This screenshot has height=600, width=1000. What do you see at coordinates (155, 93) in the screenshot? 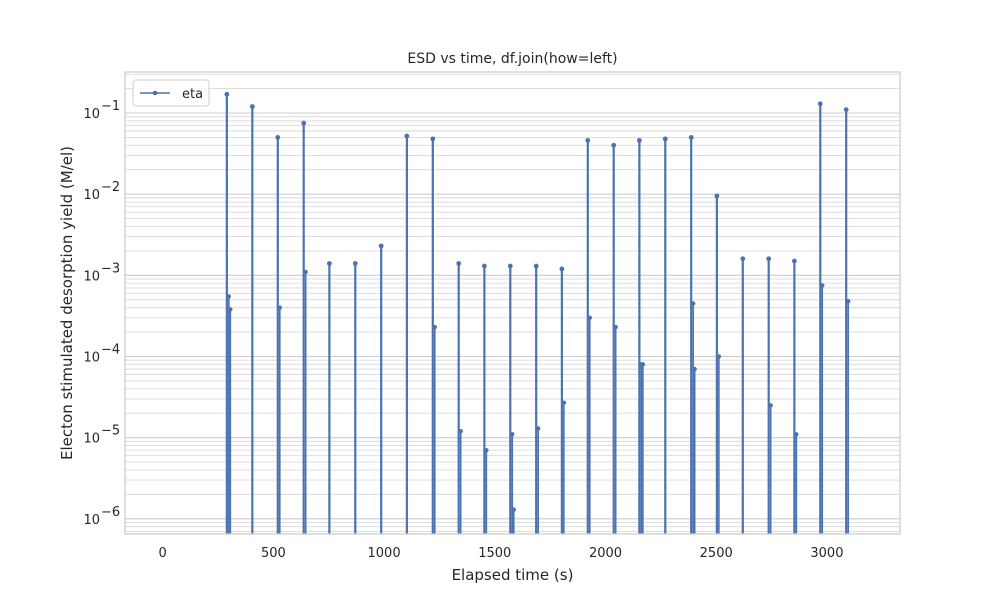
I see `legend-marker-eta` at bounding box center [155, 93].